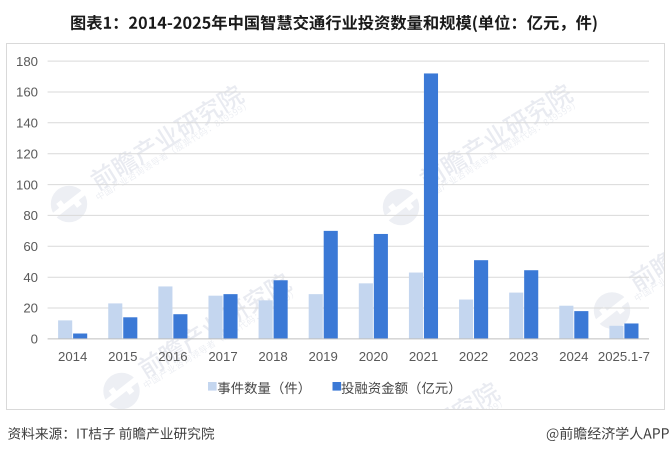 Image resolution: width=671 pixels, height=455 pixels. What do you see at coordinates (423, 356) in the screenshot?
I see `svg-text: 2021` at bounding box center [423, 356].